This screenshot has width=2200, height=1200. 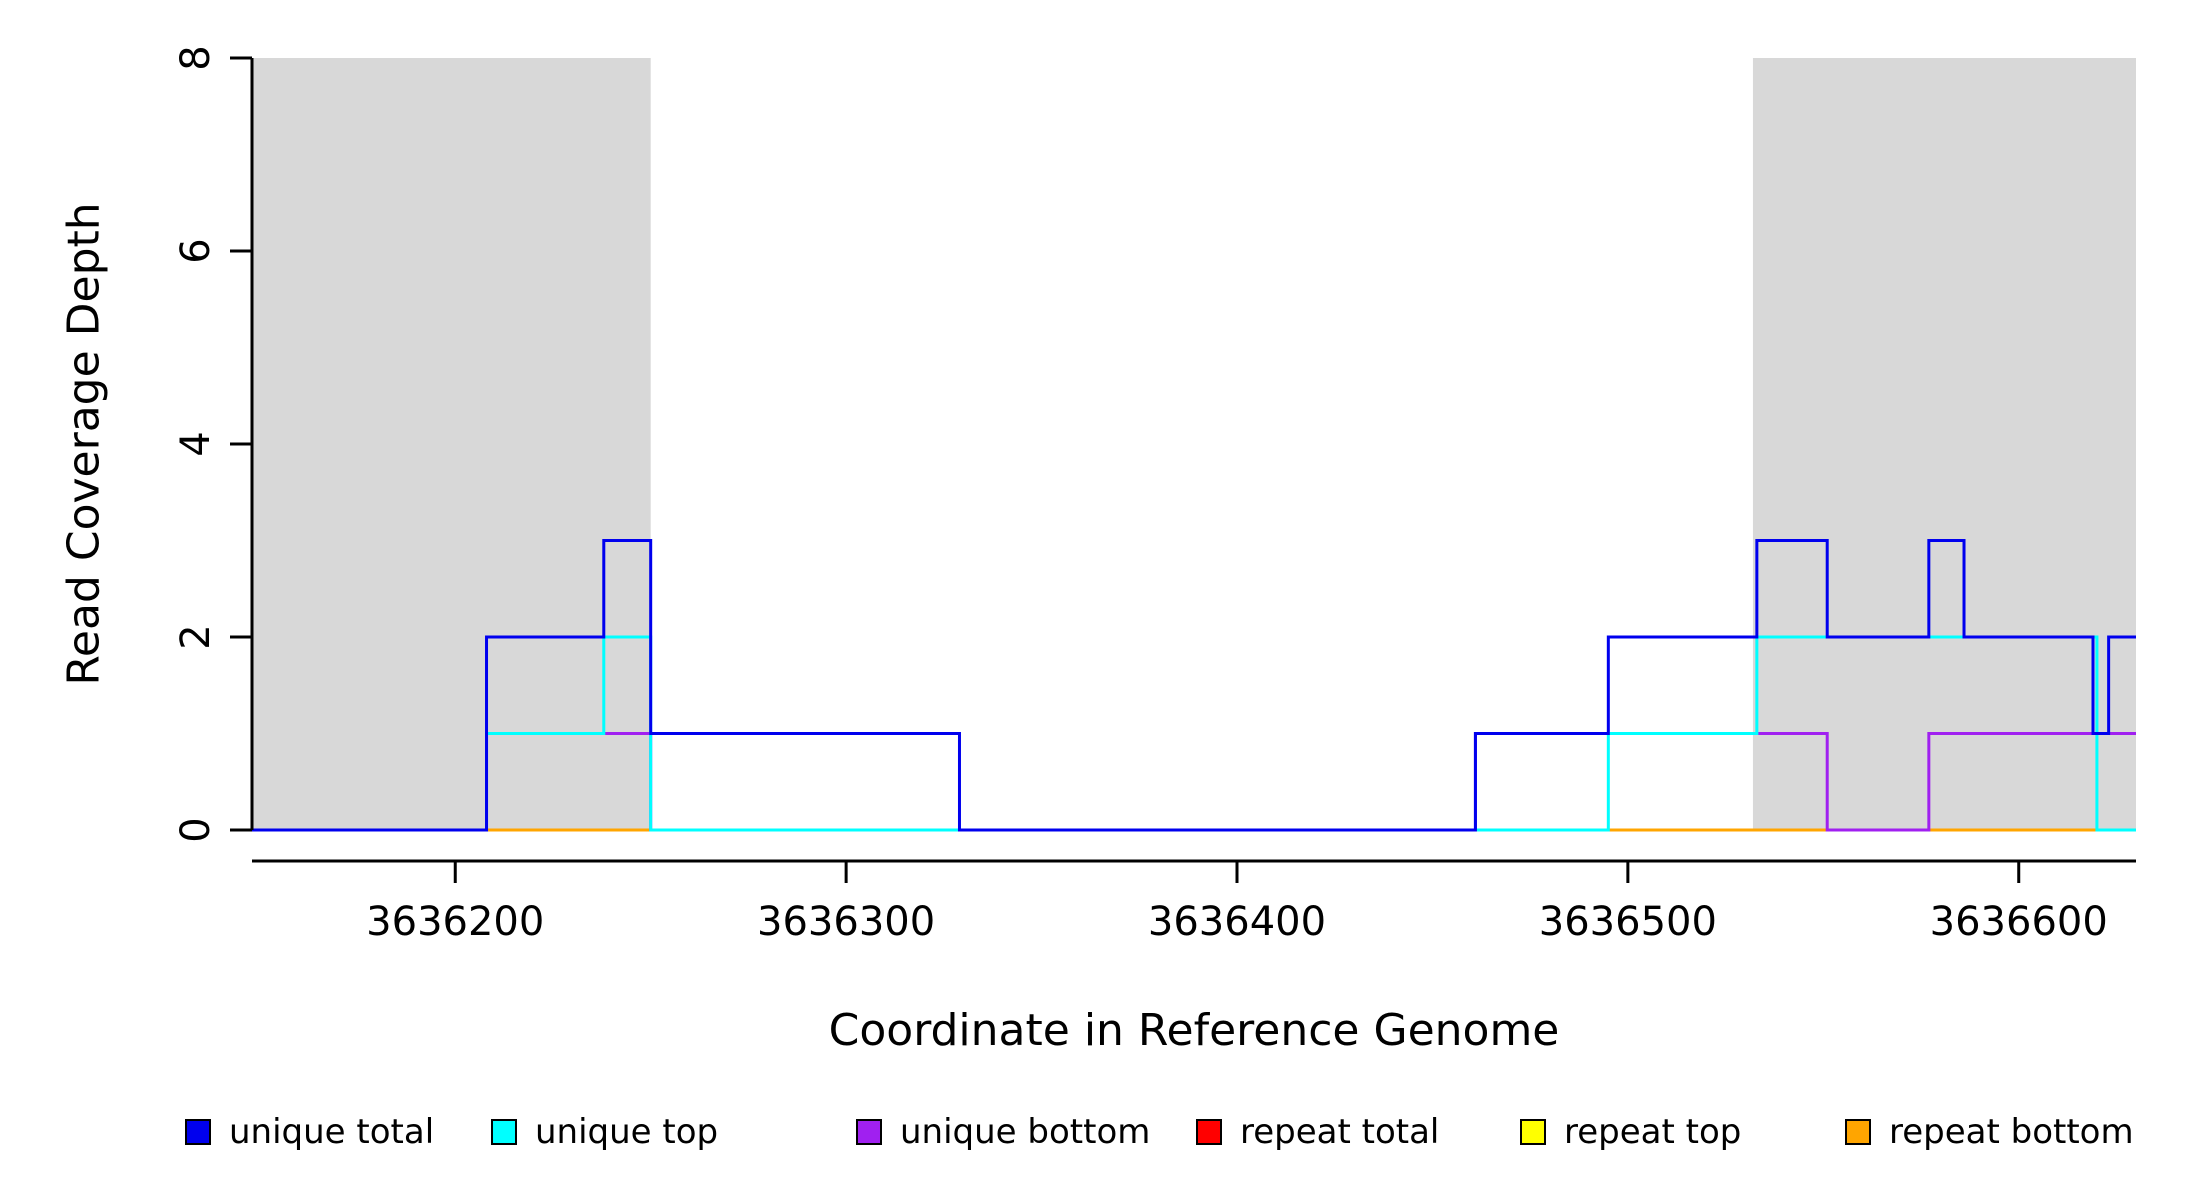 I want to click on y-tick-label: 2, so click(x=196, y=636).